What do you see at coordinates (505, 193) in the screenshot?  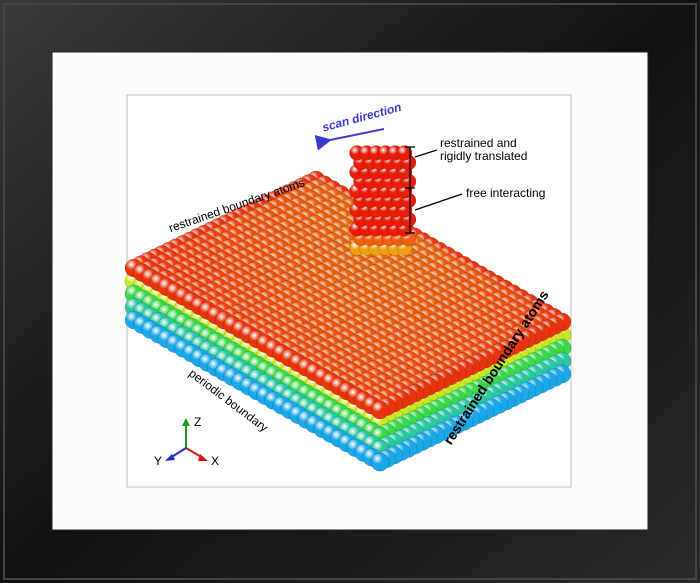 I see `tip-lower-label: free interacting` at bounding box center [505, 193].